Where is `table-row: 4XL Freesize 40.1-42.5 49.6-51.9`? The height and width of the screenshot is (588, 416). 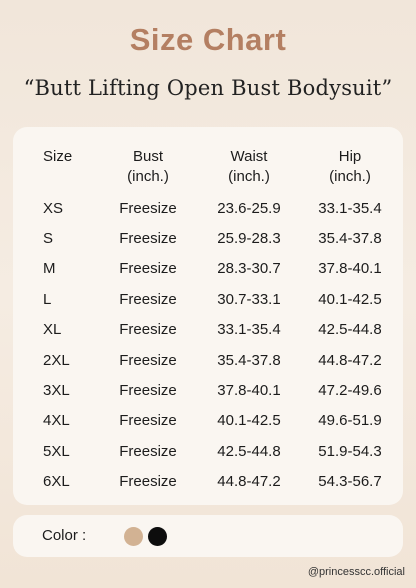
table-row: 4XL Freesize 40.1-42.5 49.6-51.9 is located at coordinates (208, 421).